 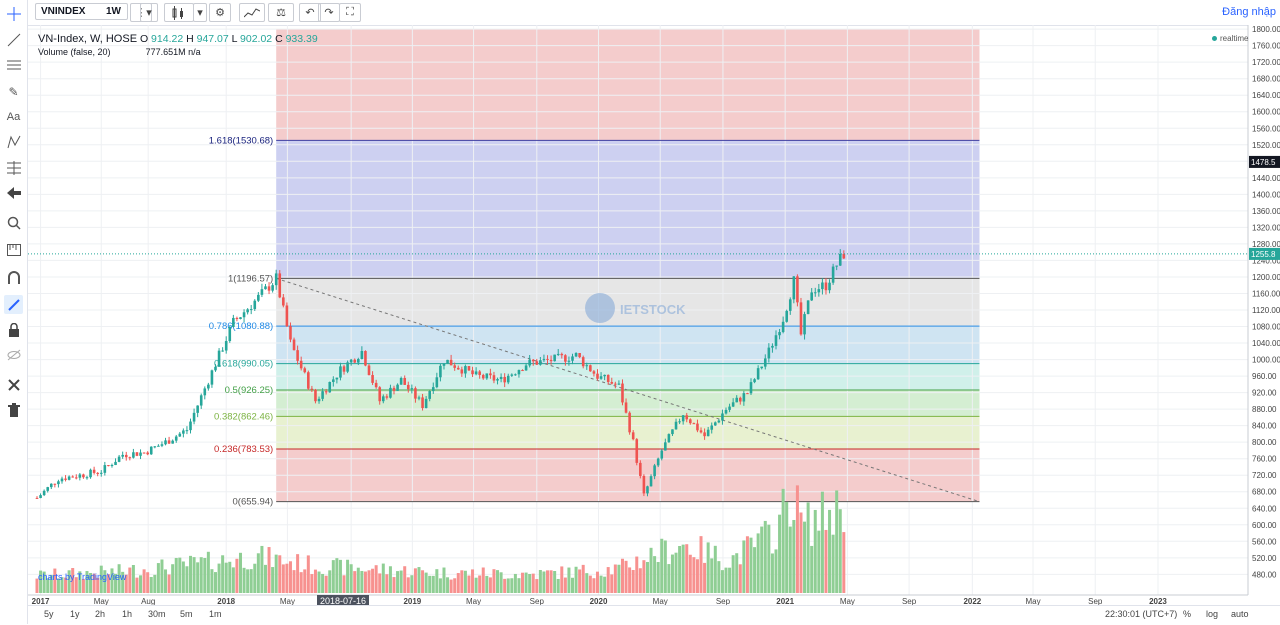 What do you see at coordinates (13, 192) in the screenshot?
I see `back-arrow-icon` at bounding box center [13, 192].